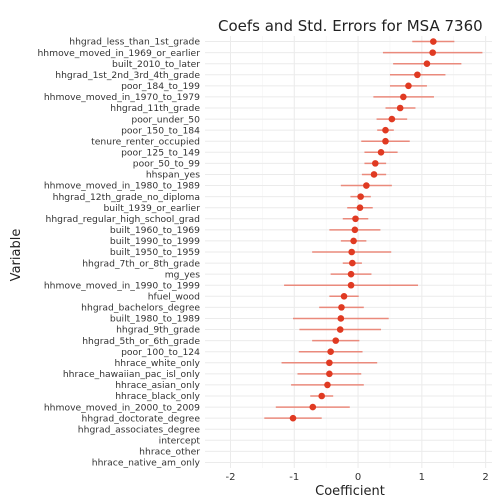 Image resolution: width=504 pixels, height=504 pixels. What do you see at coordinates (174, 297) in the screenshot?
I see `y-tick-label: hfuel_wood` at bounding box center [174, 297].